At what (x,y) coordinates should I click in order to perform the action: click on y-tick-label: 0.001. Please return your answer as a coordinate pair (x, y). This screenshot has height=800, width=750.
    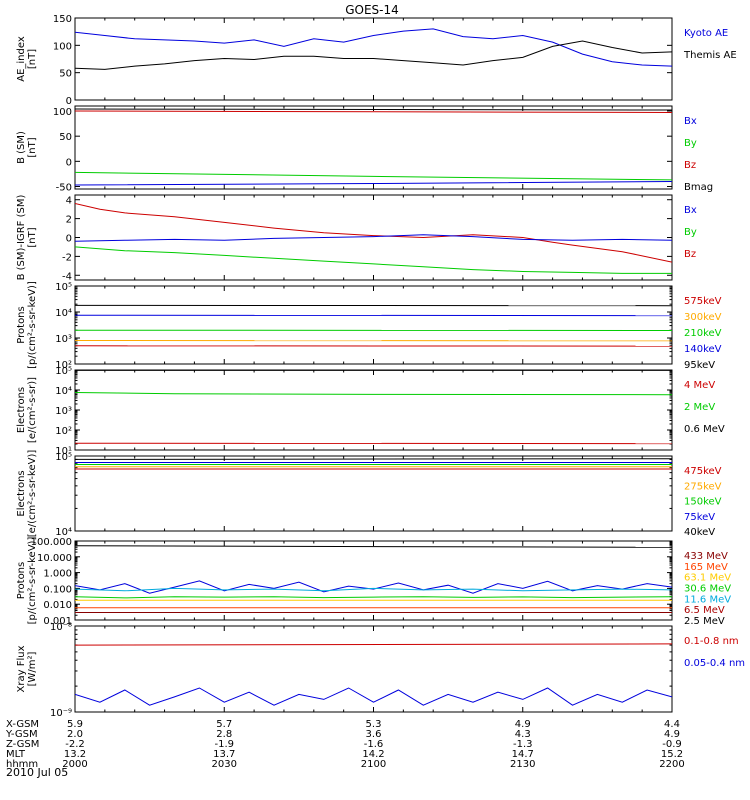
    Looking at the image, I should click on (57, 621).